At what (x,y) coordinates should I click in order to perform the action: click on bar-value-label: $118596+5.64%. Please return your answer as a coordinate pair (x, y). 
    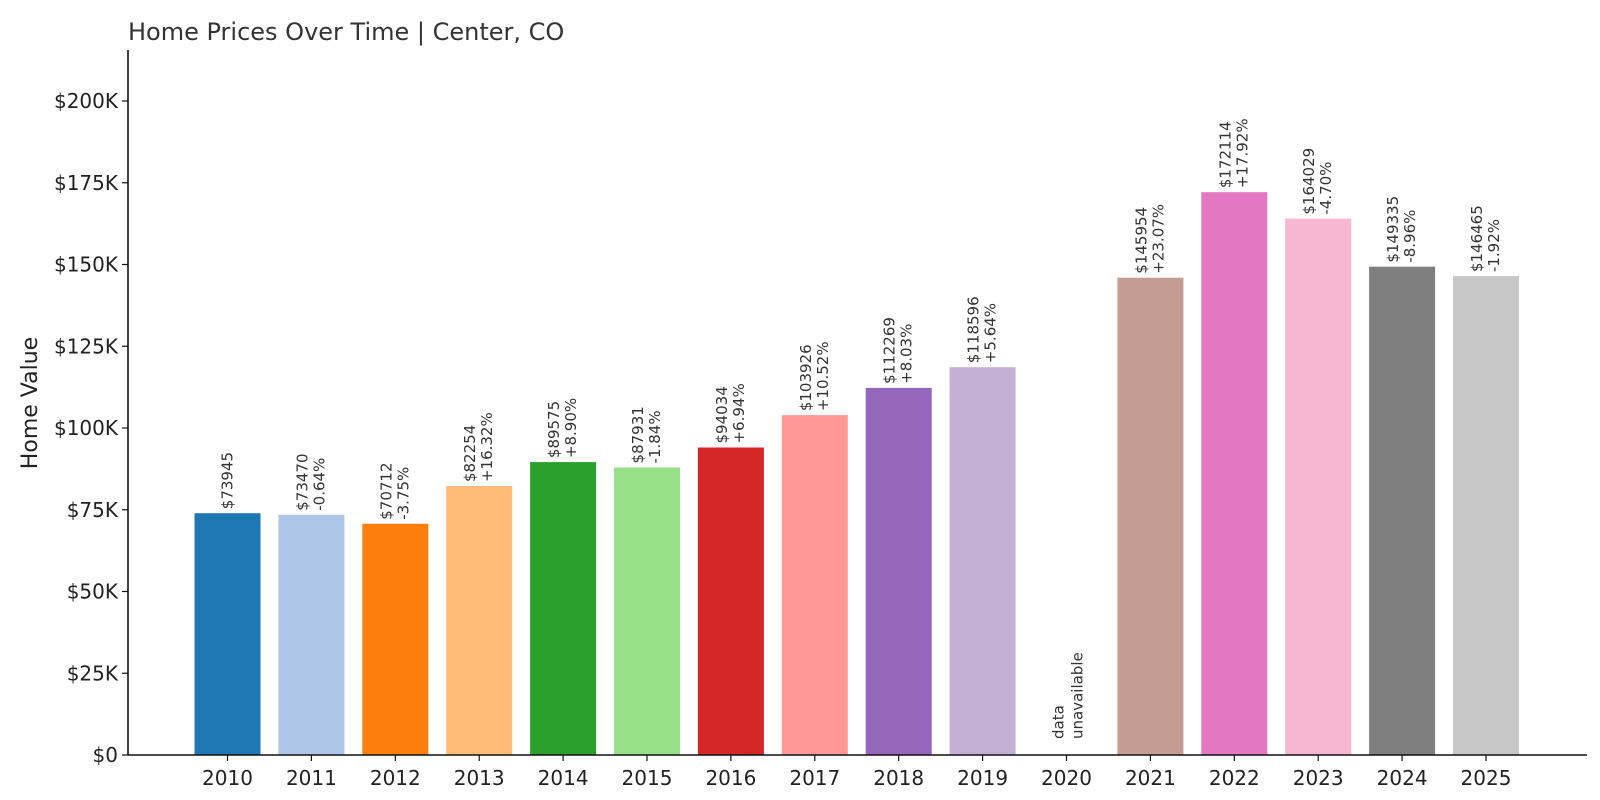
    Looking at the image, I should click on (982, 329).